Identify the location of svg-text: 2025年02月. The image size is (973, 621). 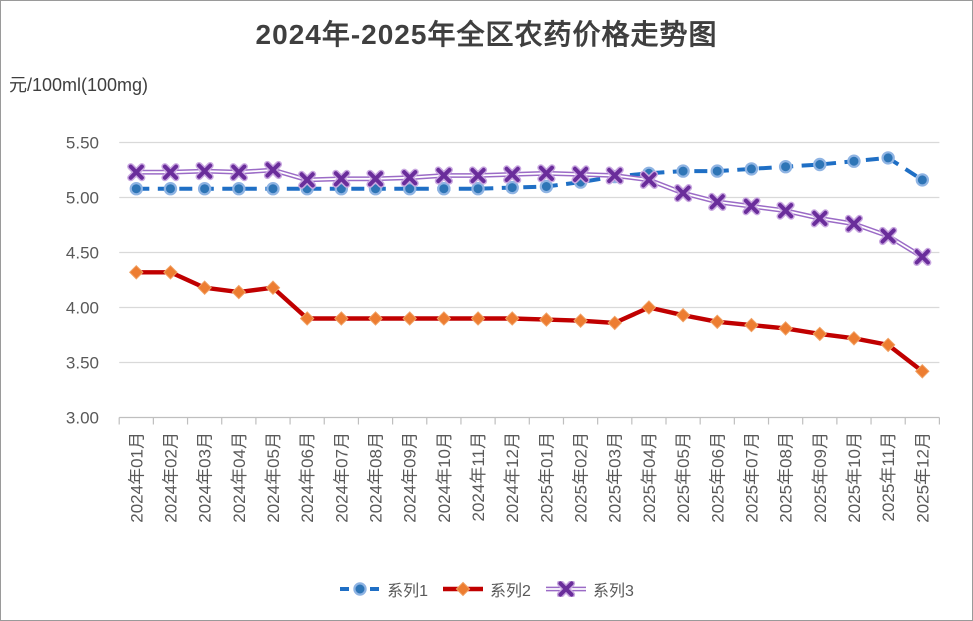
(581, 477).